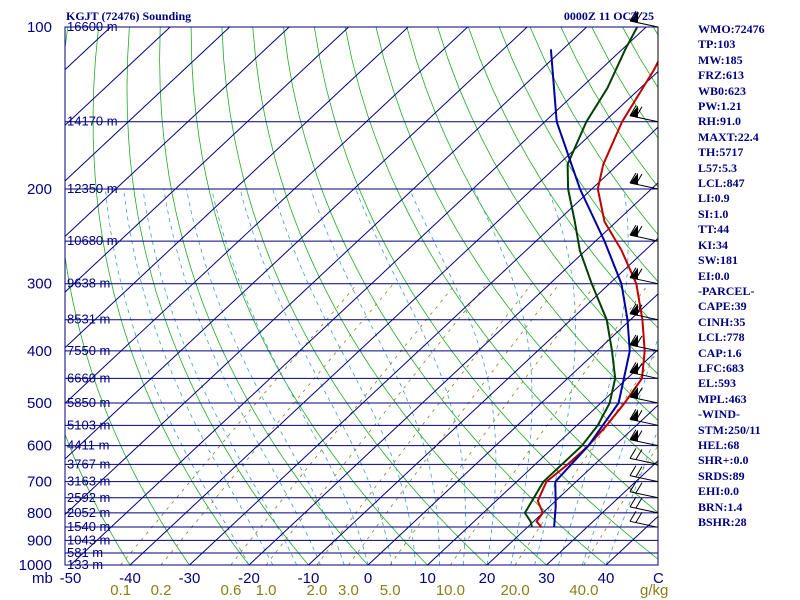  I want to click on height-label: 133 m, so click(85, 564).